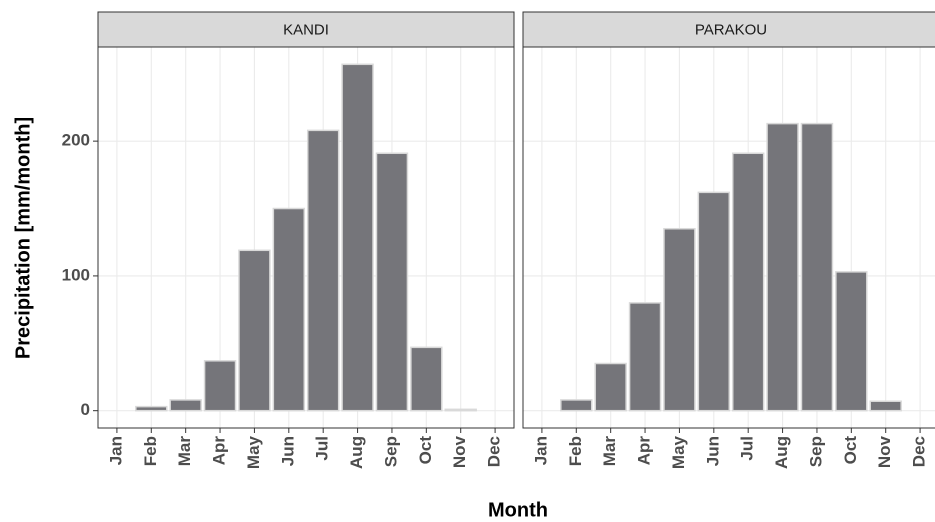 The image size is (935, 522). Describe the element at coordinates (518, 510) in the screenshot. I see `x-axis-title: Month` at that location.